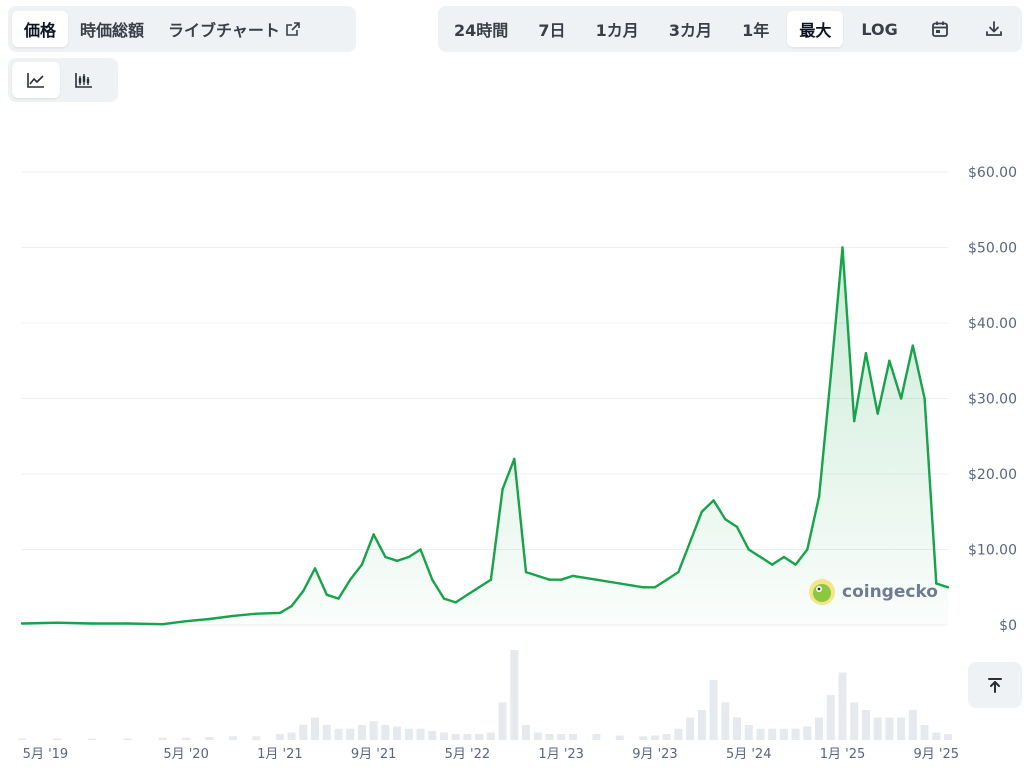 The image size is (1024, 778). Describe the element at coordinates (468, 754) in the screenshot. I see `x-tick-label: 5月 '22` at that location.